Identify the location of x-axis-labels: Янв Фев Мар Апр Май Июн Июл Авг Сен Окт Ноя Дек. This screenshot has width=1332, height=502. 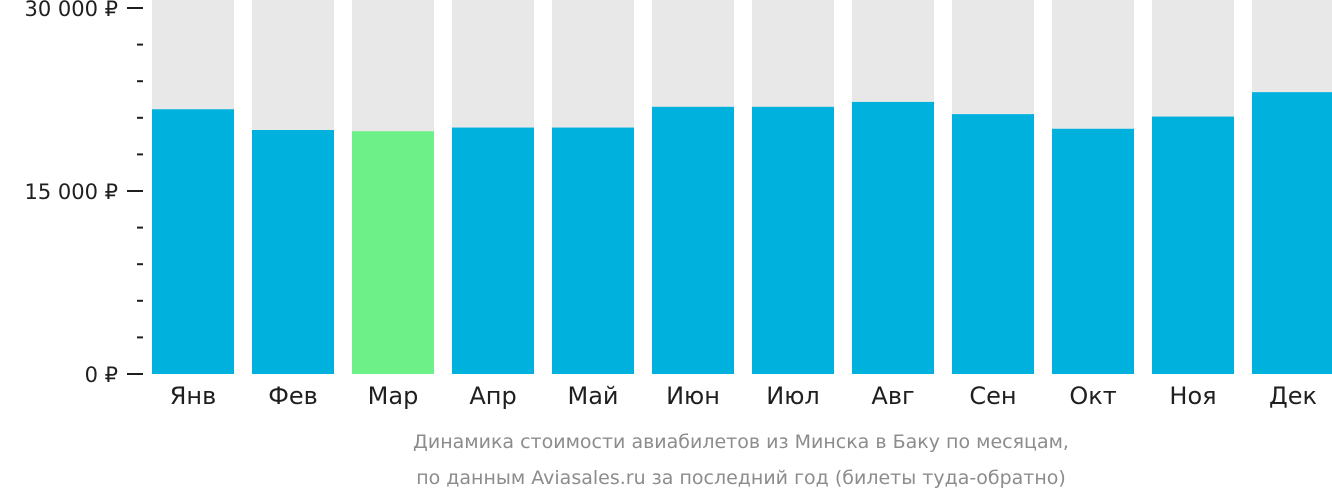
(743, 396).